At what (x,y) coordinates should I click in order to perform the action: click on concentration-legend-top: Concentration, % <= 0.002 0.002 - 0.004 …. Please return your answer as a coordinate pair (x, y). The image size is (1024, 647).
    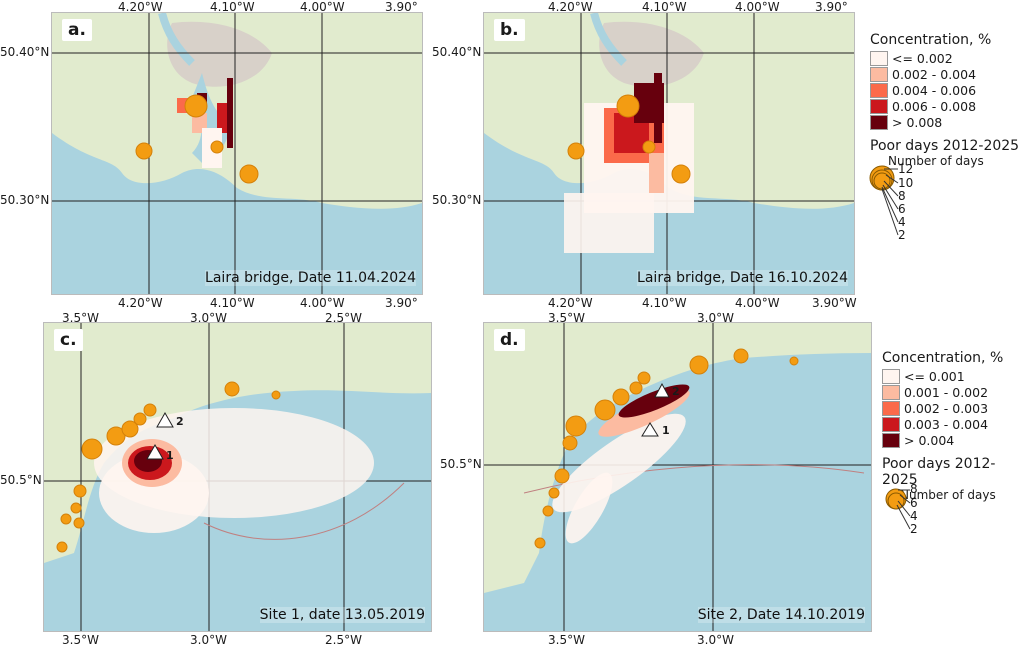
    Looking at the image, I should click on (945, 100).